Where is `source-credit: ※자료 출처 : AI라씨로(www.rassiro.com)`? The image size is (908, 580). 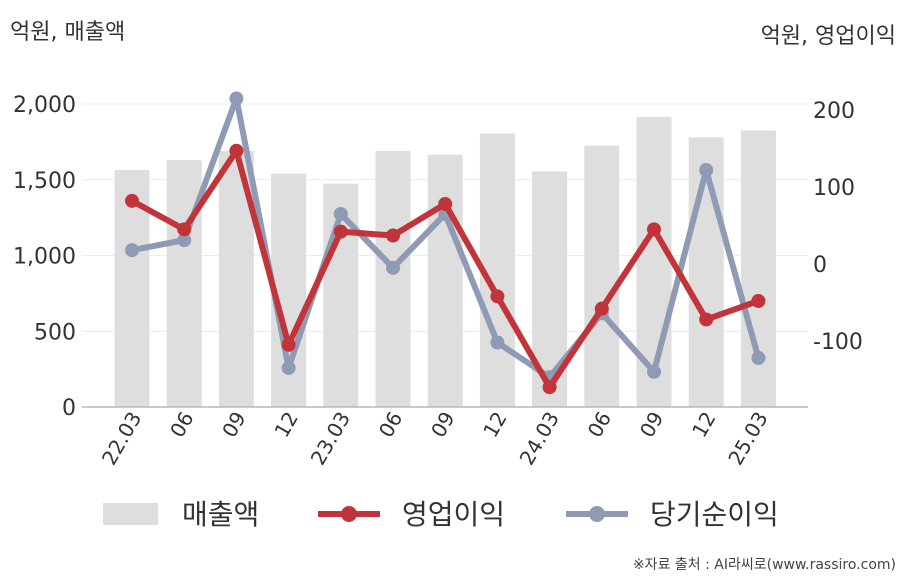 source-credit: ※자료 출처 : AI라씨로(www.rassiro.com) is located at coordinates (764, 565).